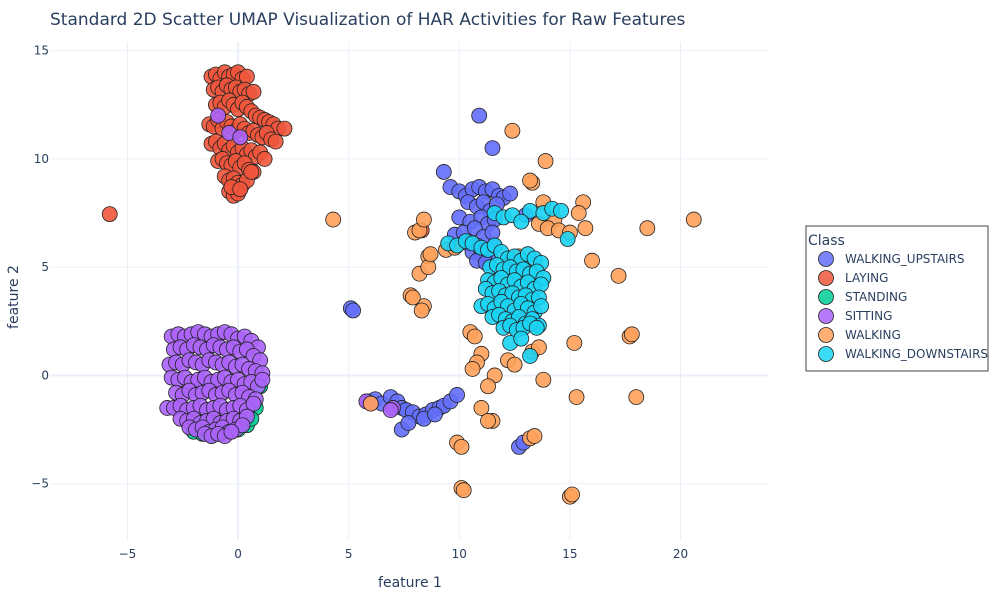  Describe the element at coordinates (14, 297) in the screenshot. I see `y-axis-title: feature 2` at that location.